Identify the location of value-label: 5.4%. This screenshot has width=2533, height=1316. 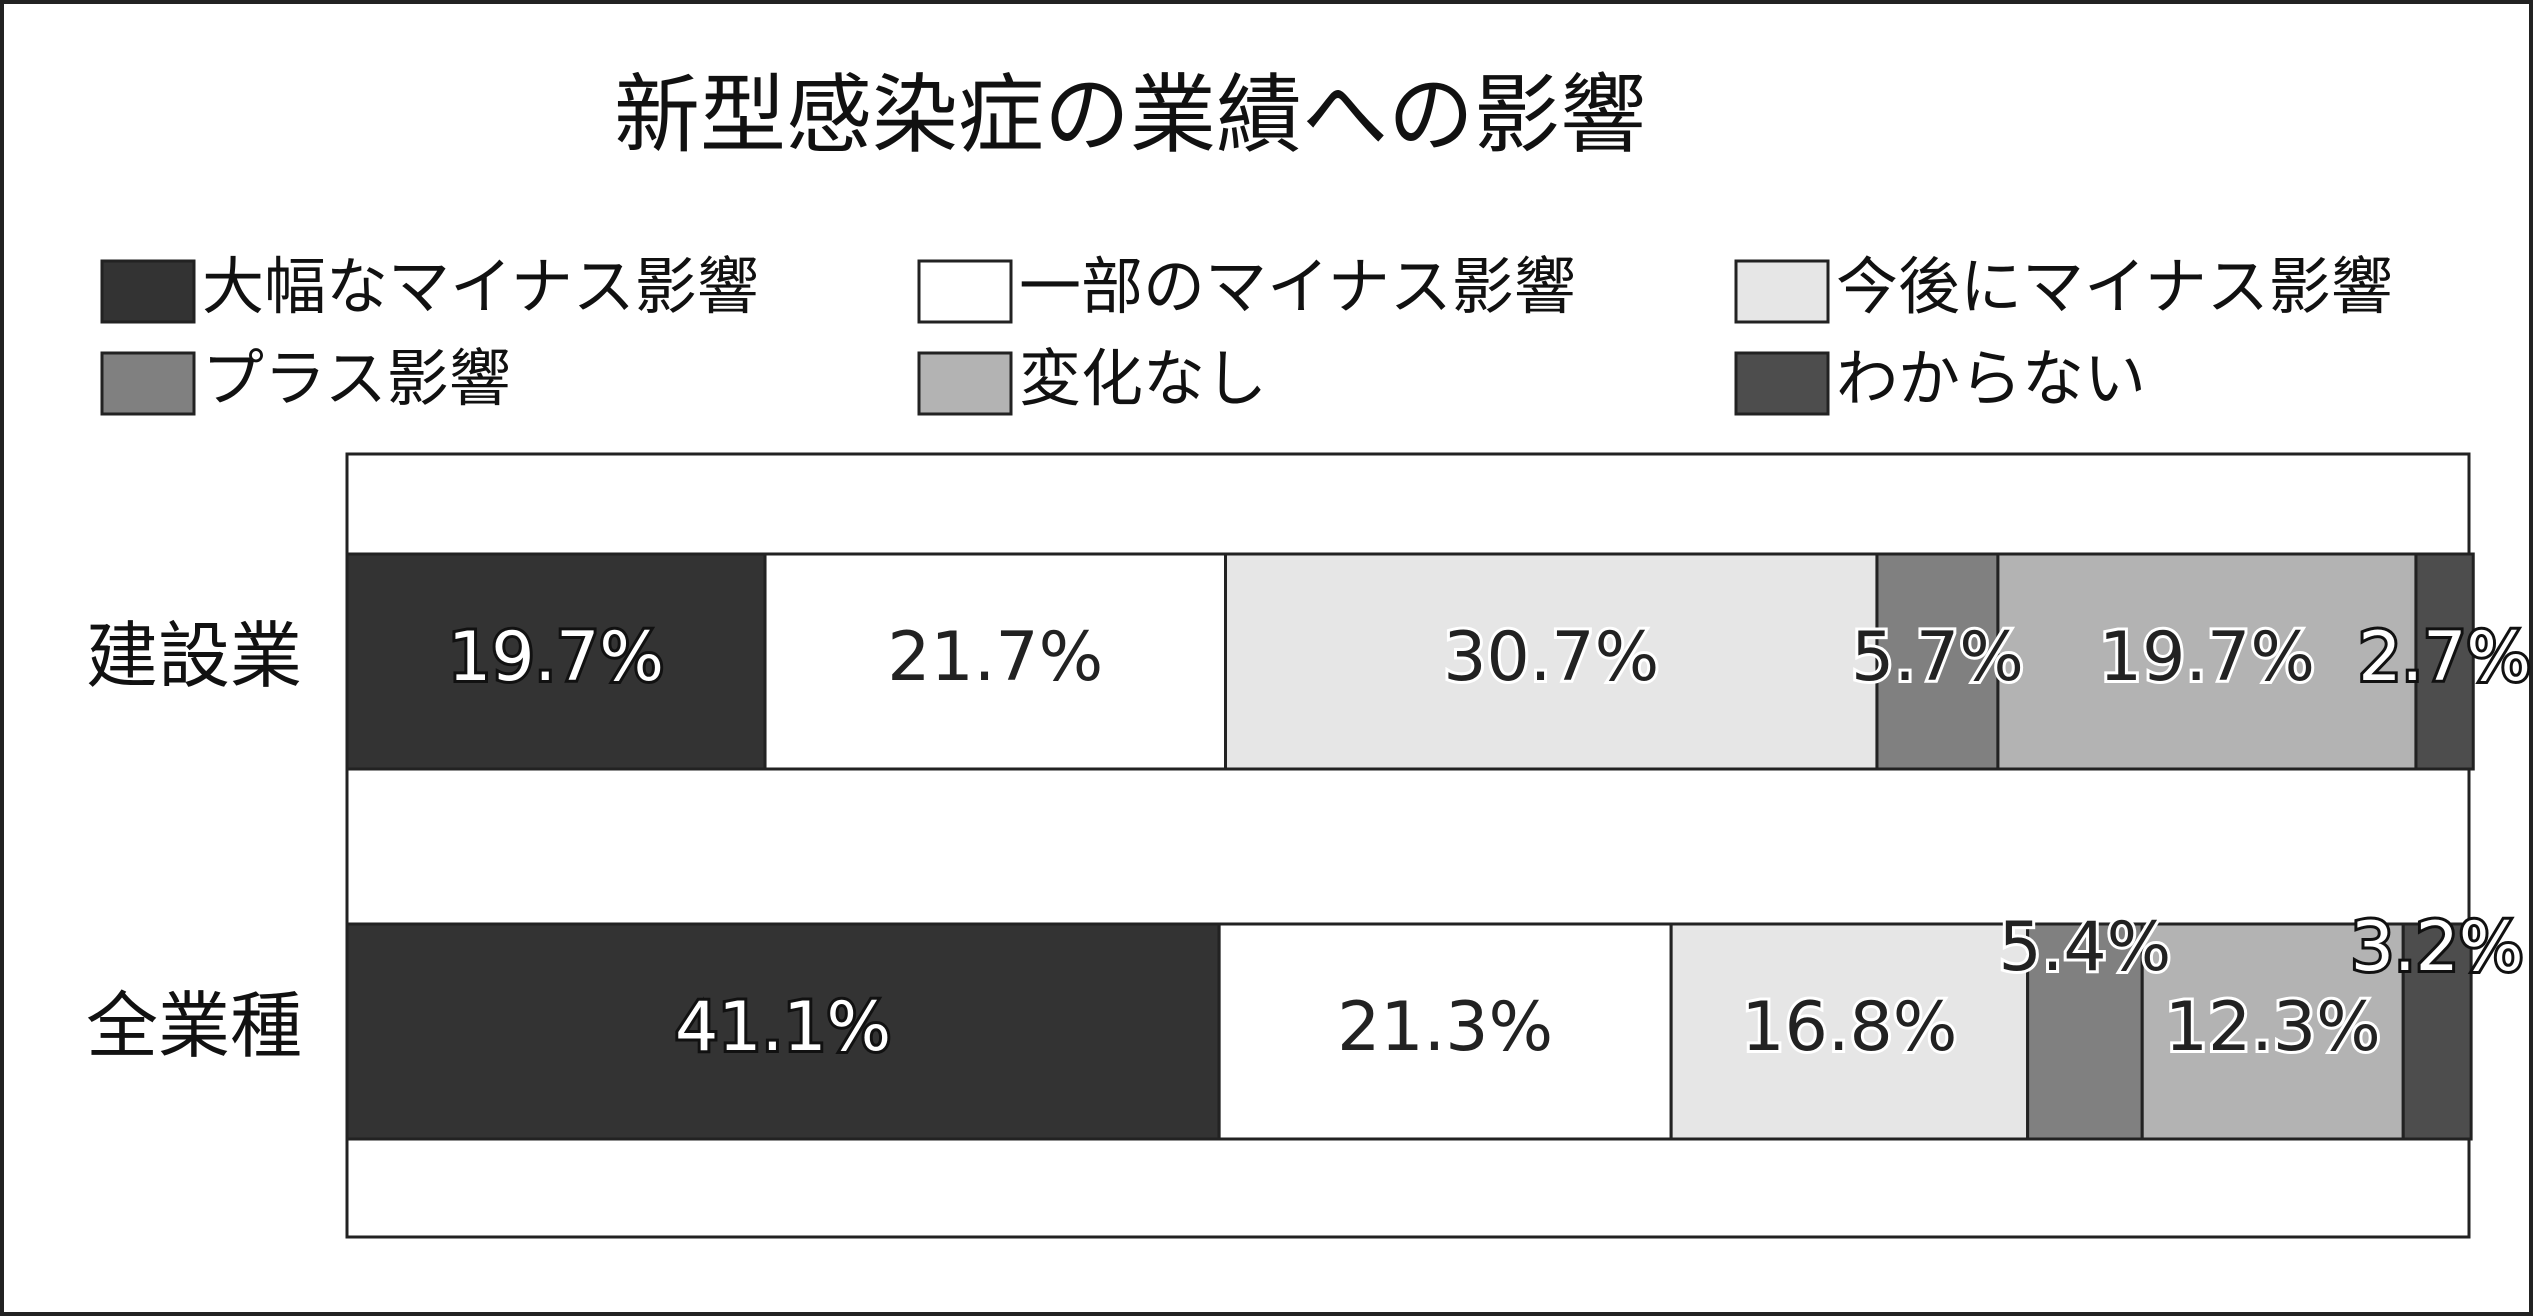
(2085, 947).